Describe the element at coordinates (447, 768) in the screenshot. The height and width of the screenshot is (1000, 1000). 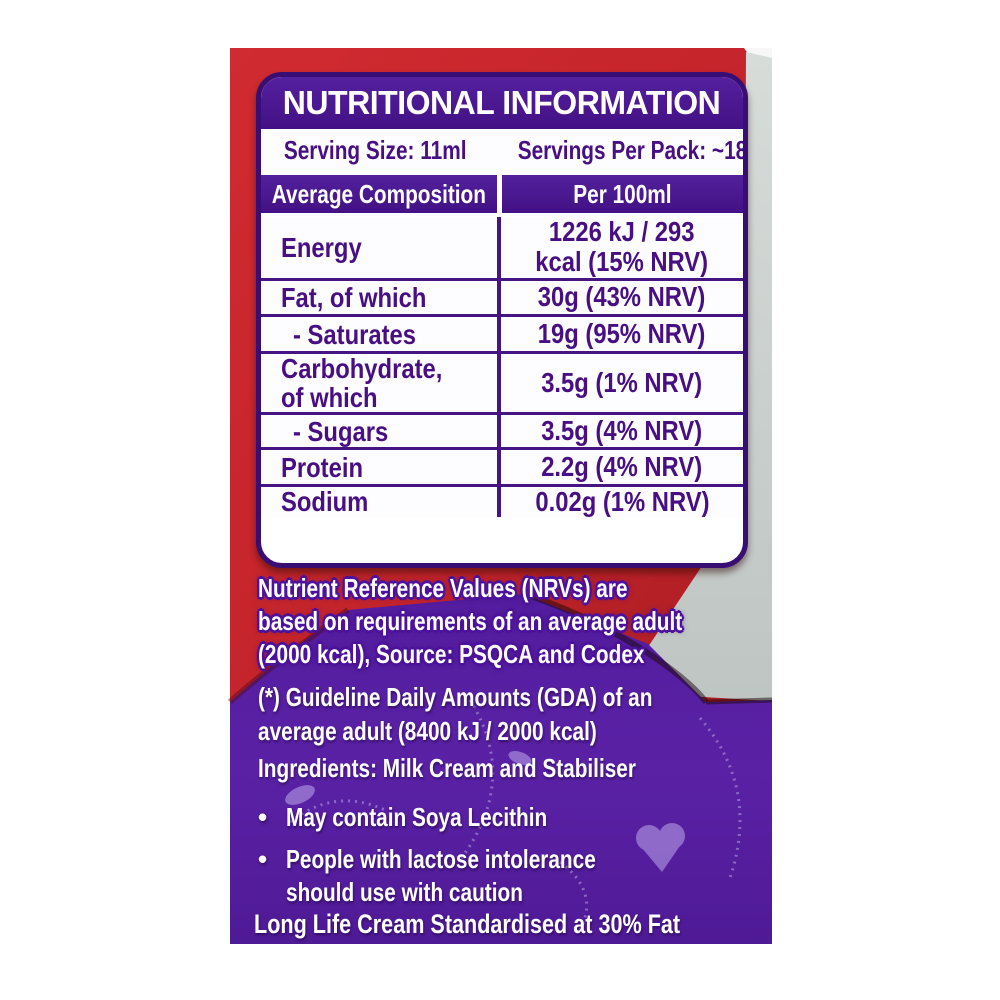
I see `ingredients-note: Ingredients: Milk Cream and Stabiliser` at that location.